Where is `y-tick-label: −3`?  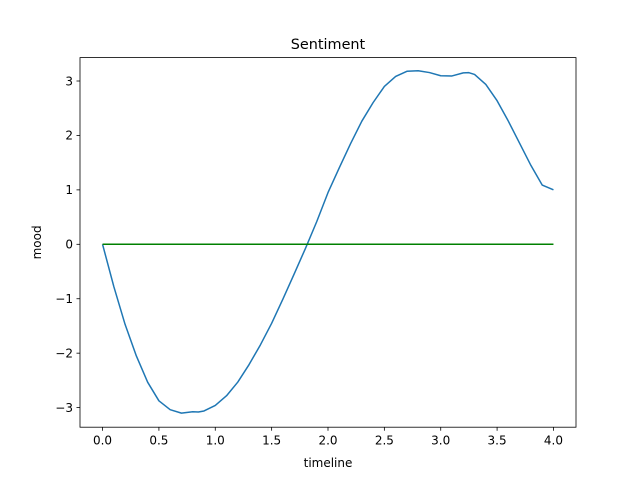 y-tick-label: −3 is located at coordinates (64, 408).